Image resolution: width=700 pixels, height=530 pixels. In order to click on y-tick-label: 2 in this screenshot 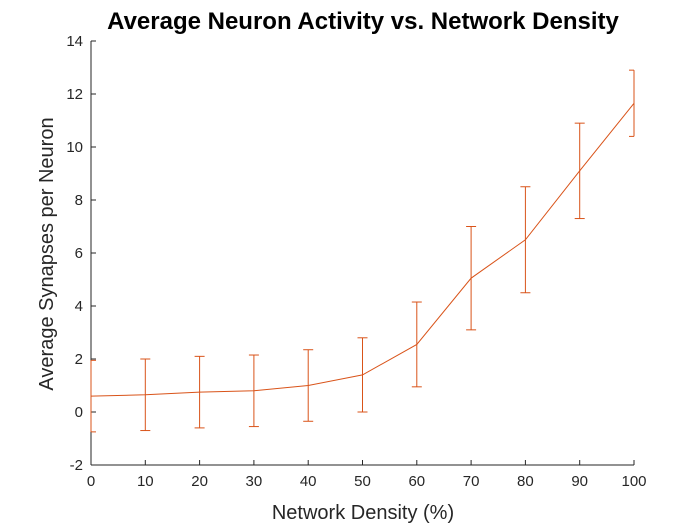, I will do `click(79, 359)`.